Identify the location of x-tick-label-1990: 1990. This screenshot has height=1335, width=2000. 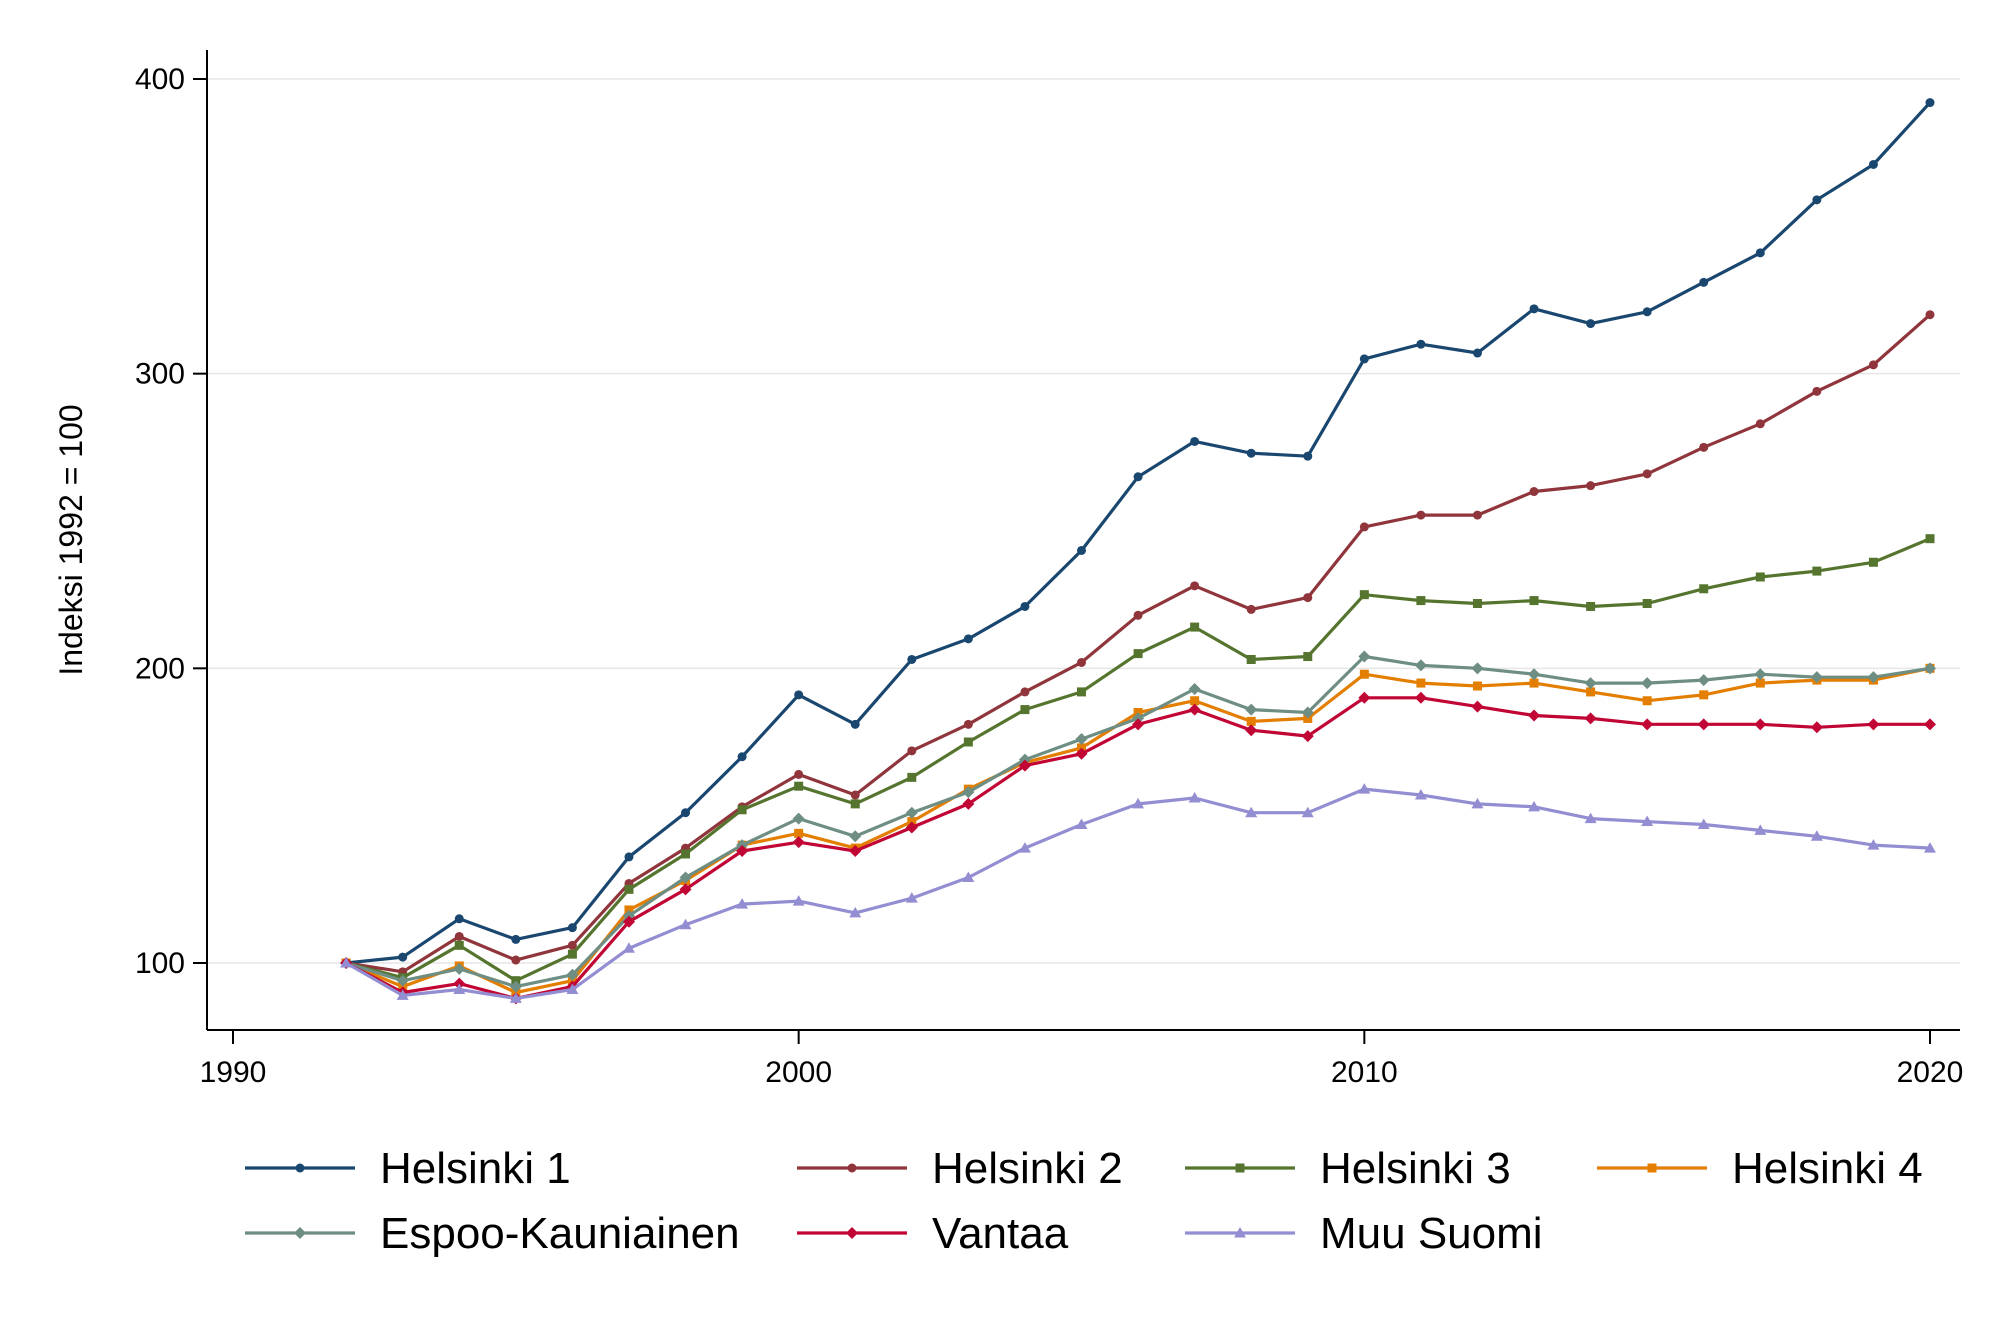
(233, 1072).